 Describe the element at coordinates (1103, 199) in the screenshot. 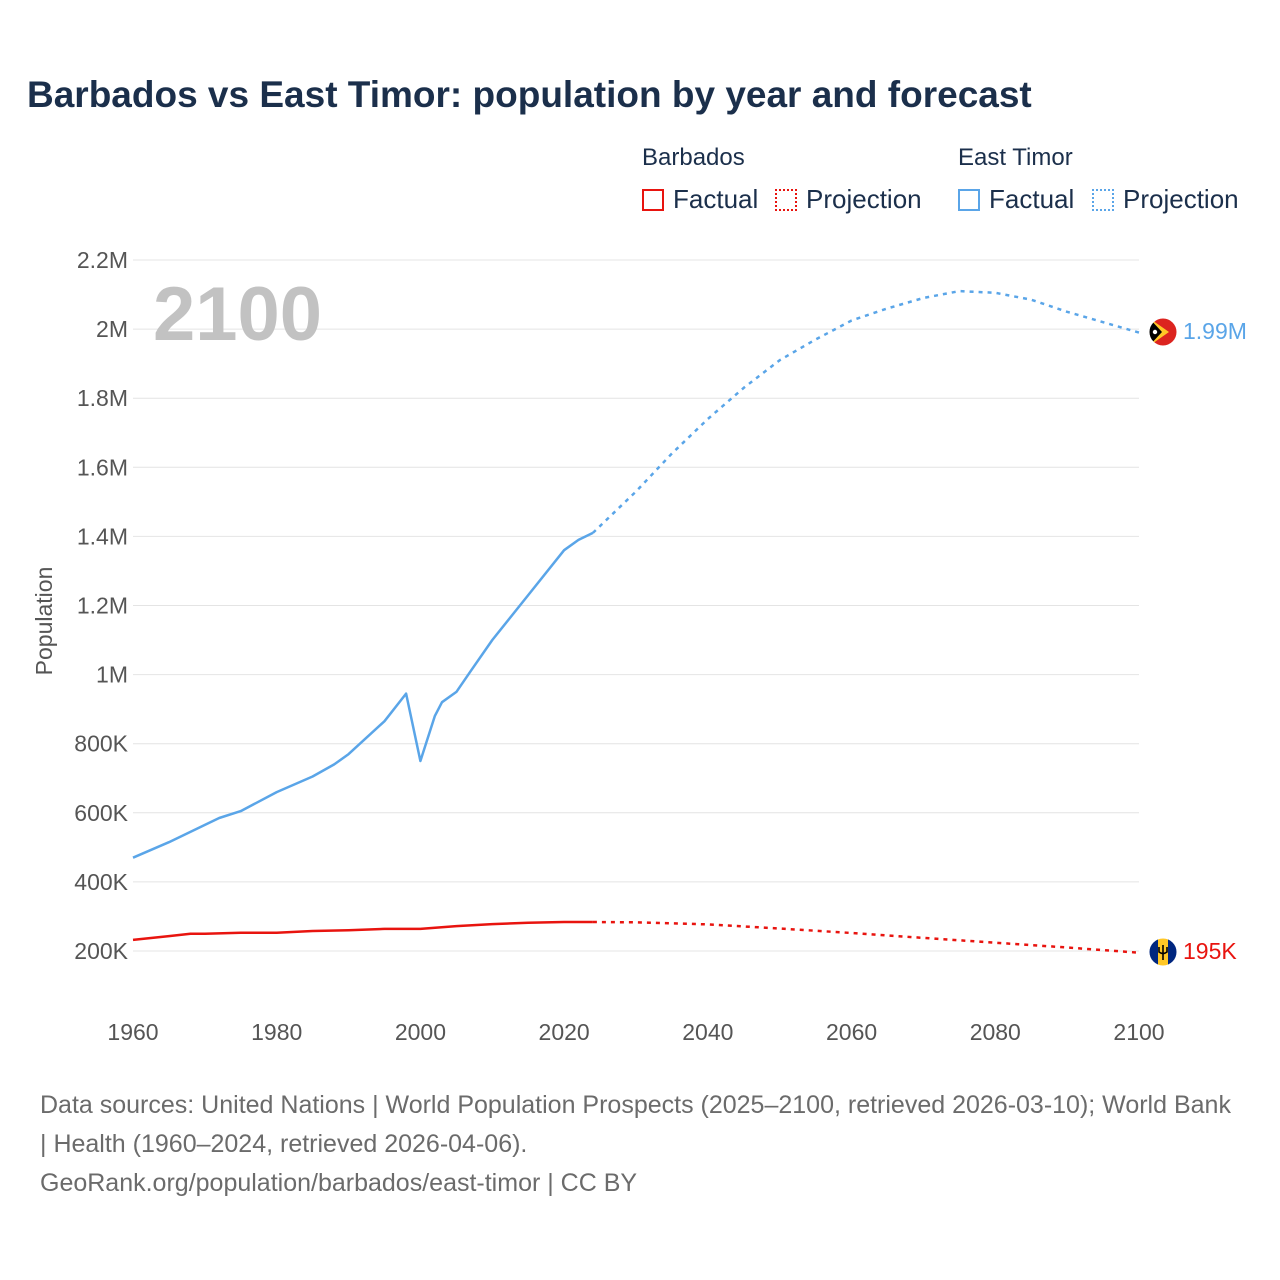

I see `legend-swatch-east-timor-projection` at that location.